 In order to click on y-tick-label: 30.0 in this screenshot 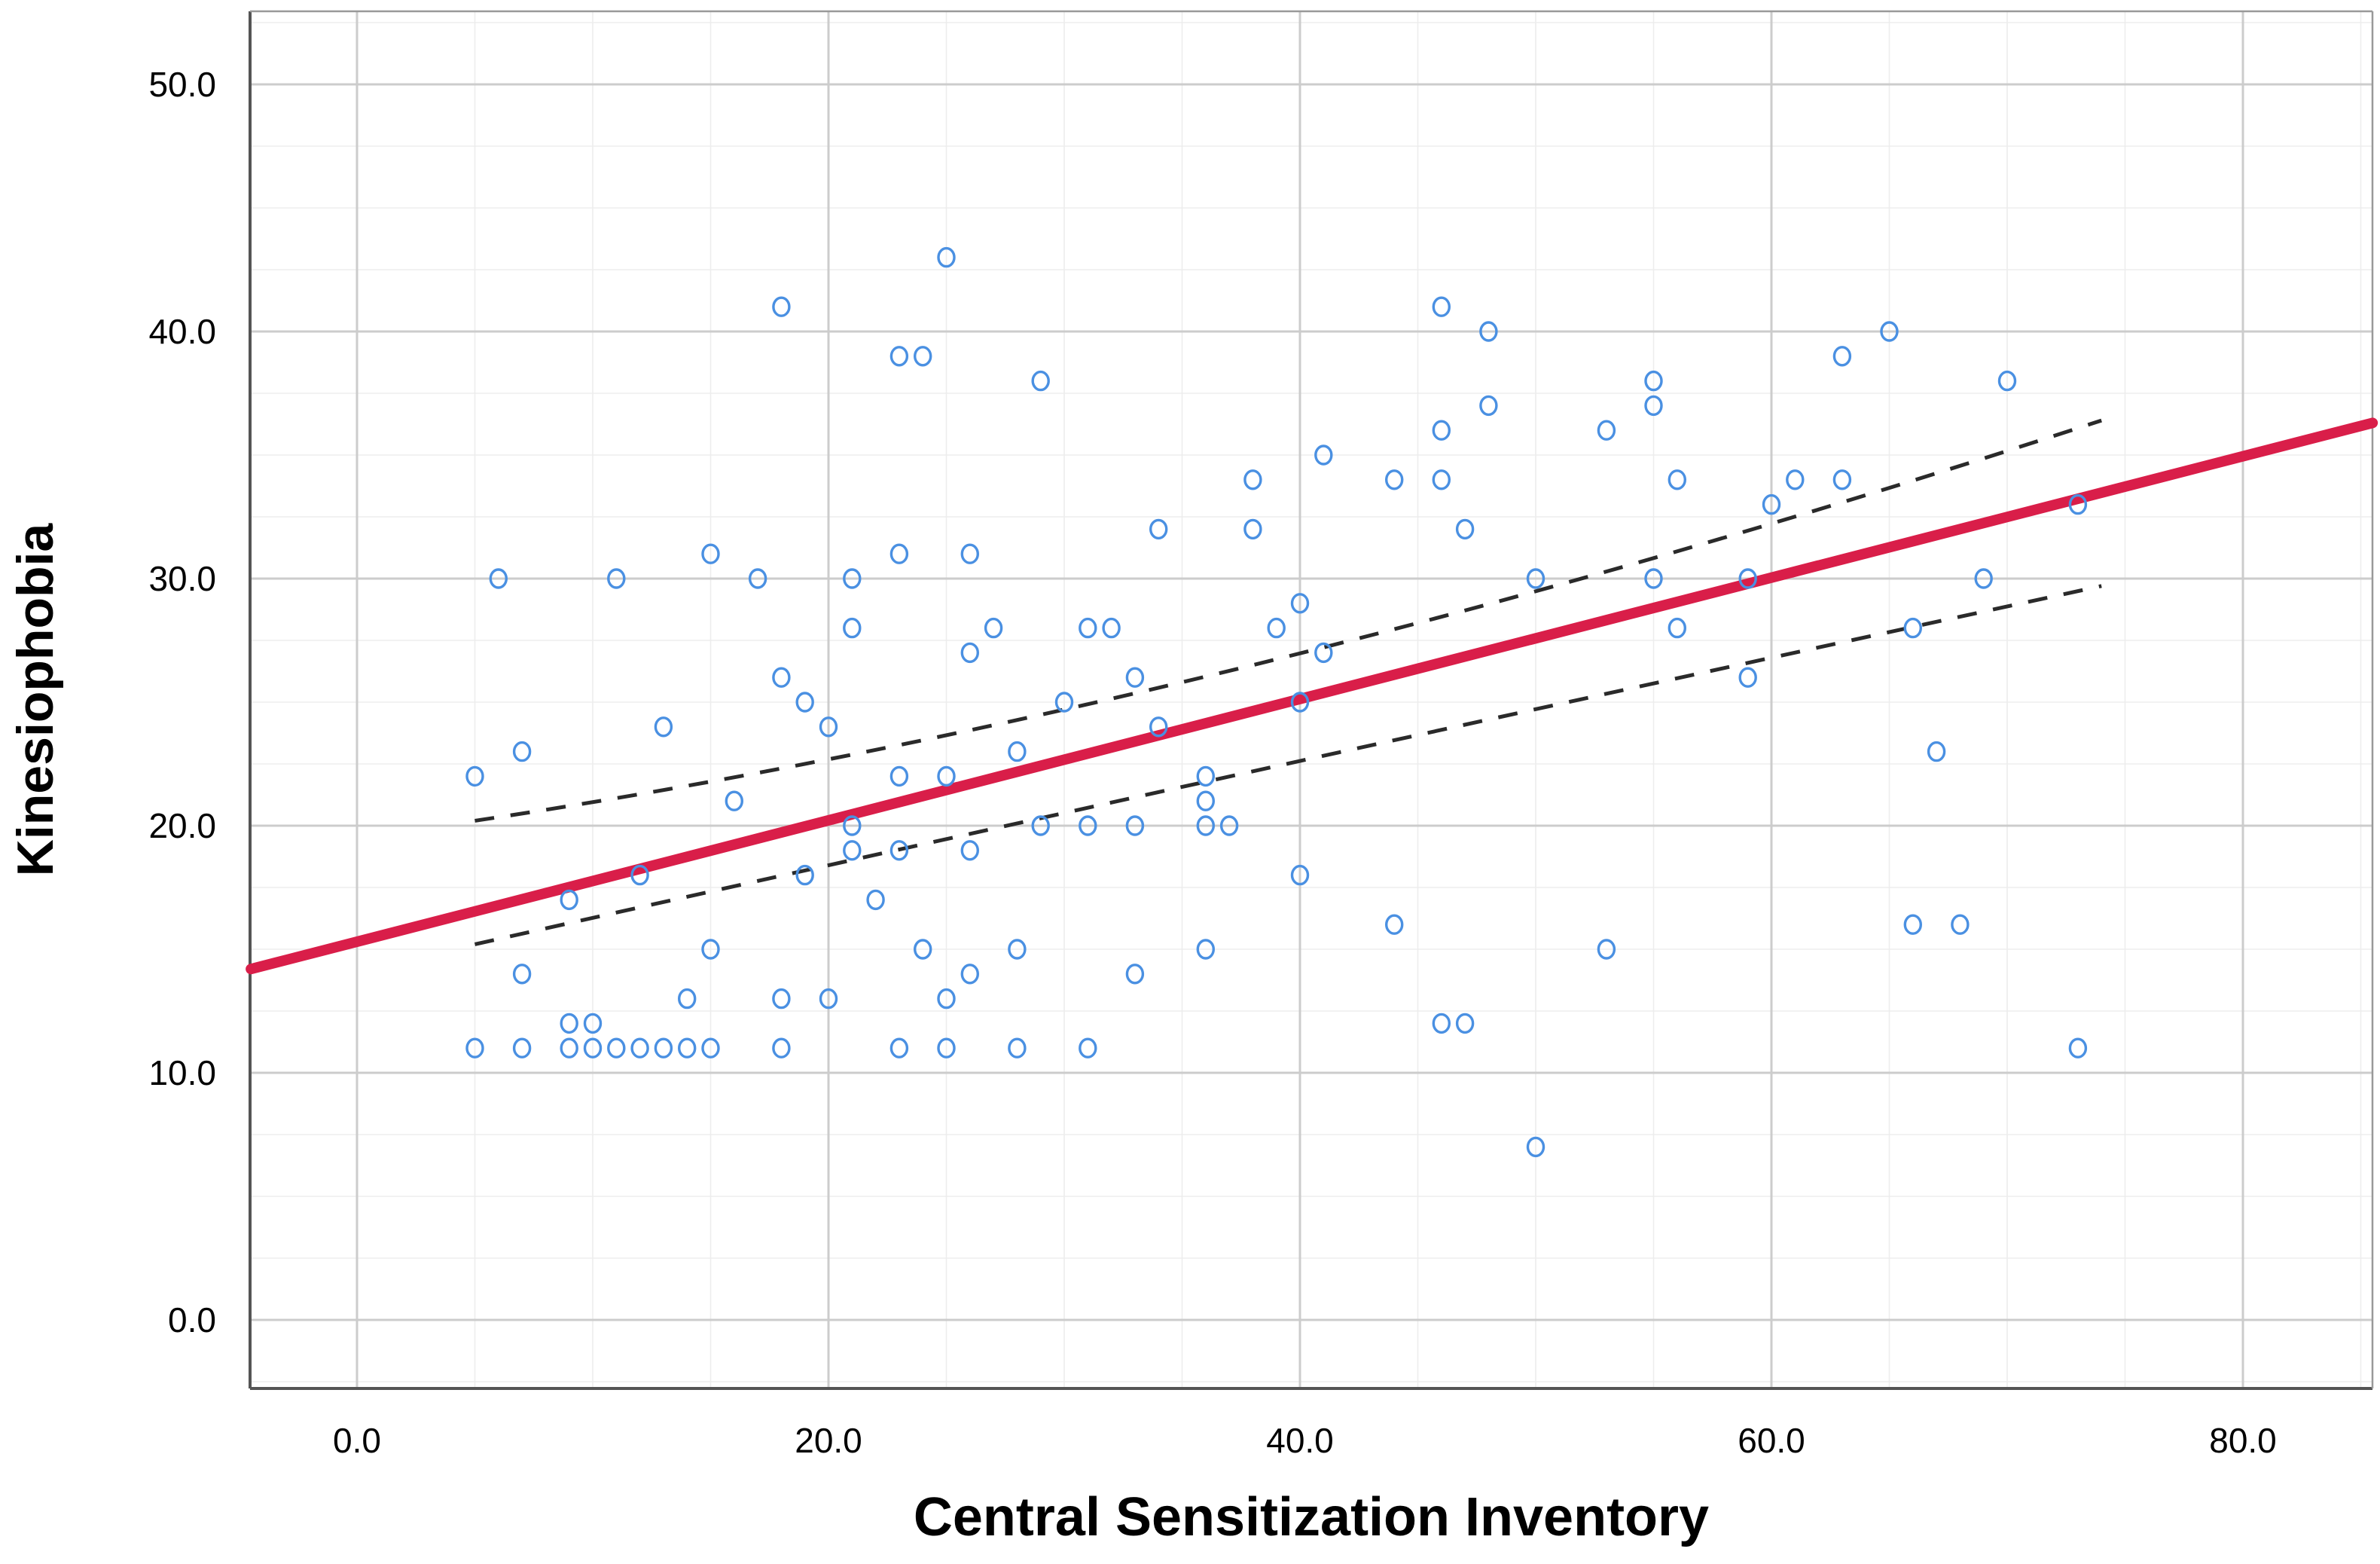, I will do `click(182, 578)`.